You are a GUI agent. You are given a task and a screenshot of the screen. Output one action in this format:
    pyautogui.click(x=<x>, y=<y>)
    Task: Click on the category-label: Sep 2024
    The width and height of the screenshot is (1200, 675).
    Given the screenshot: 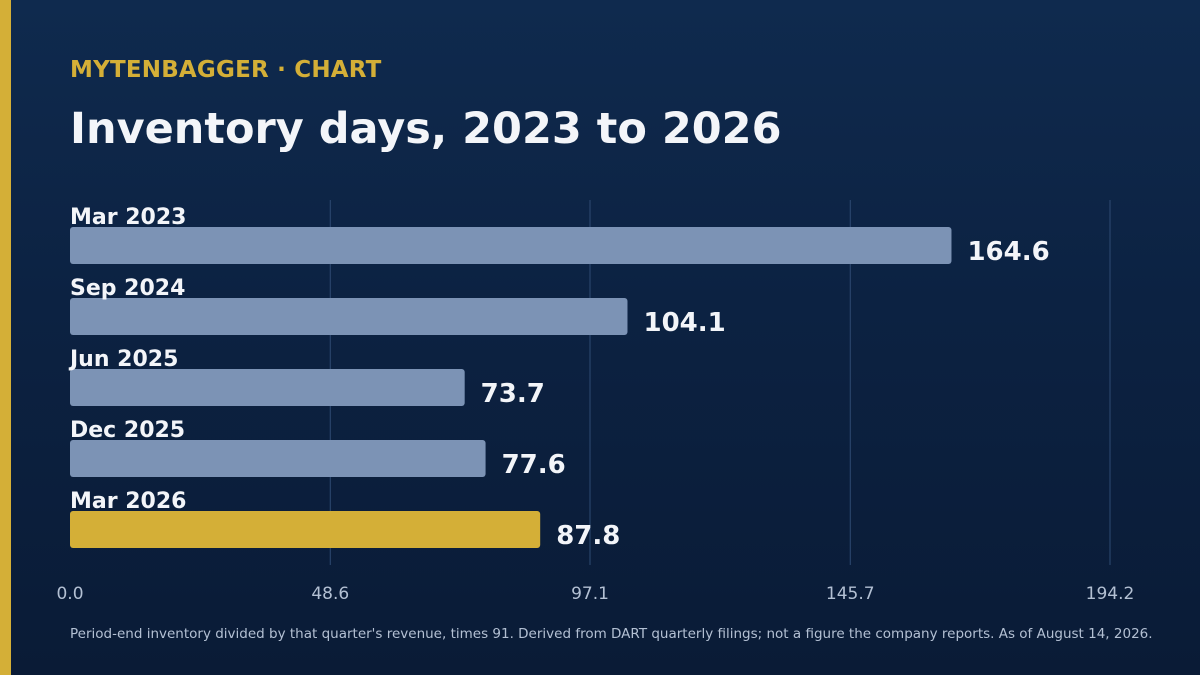 What is the action you would take?
    pyautogui.click(x=127, y=288)
    